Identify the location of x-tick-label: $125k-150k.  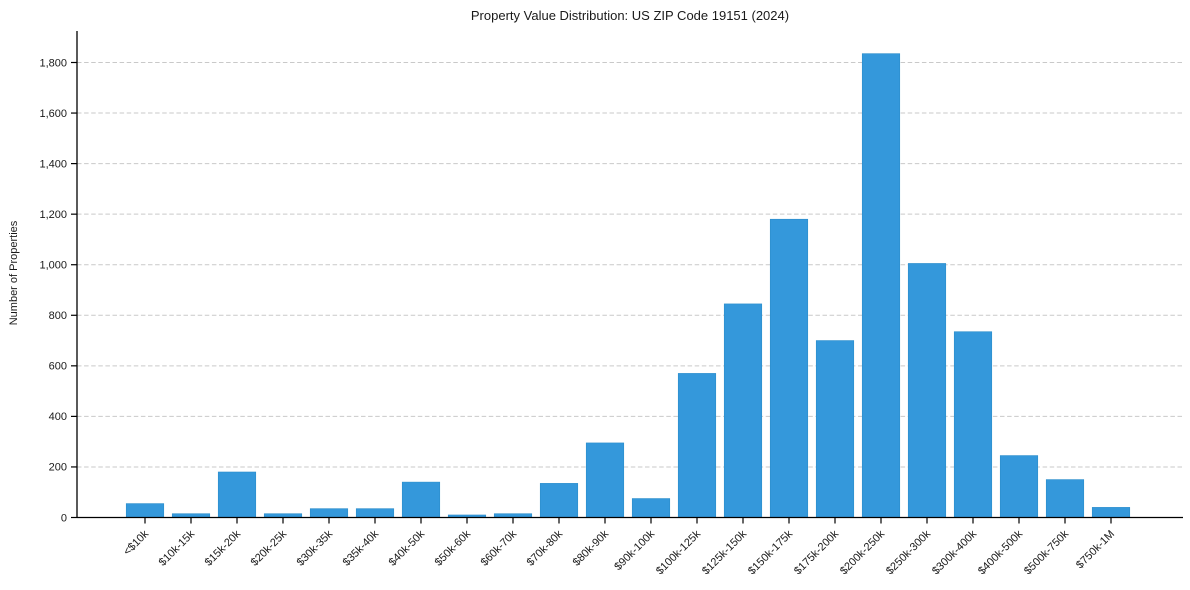
(724, 552).